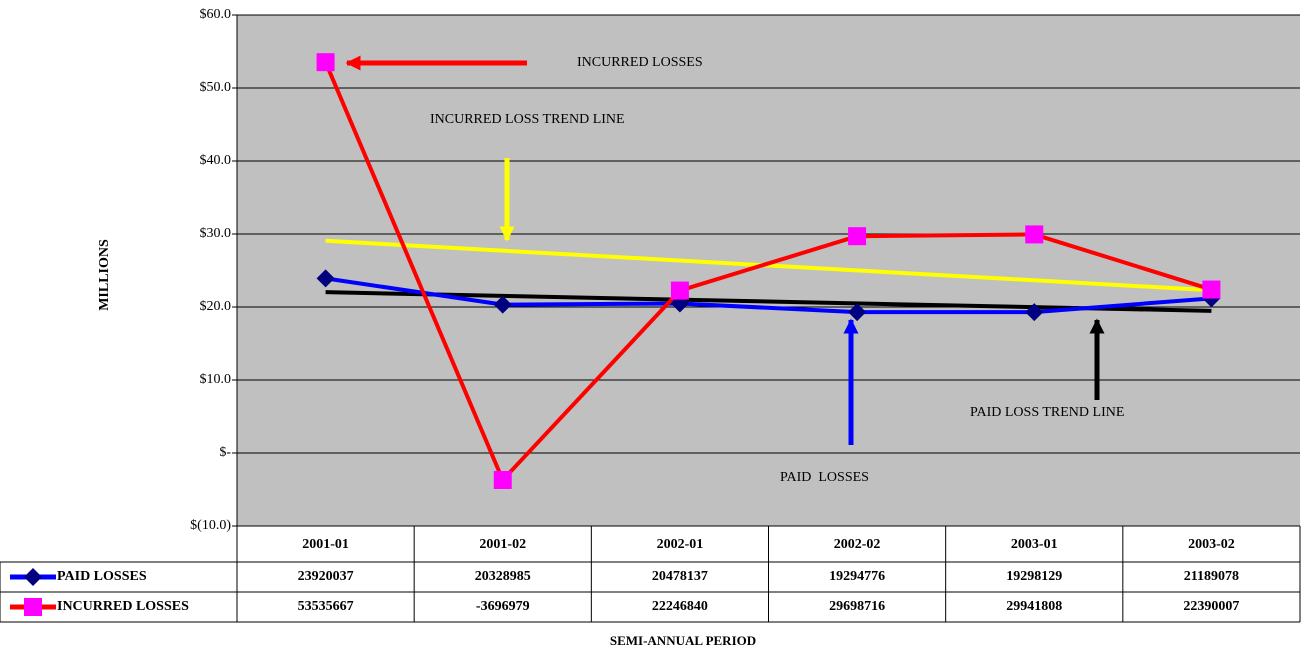 Image resolution: width=1303 pixels, height=650 pixels. I want to click on x-tick-label: 2002-02, so click(857, 544).